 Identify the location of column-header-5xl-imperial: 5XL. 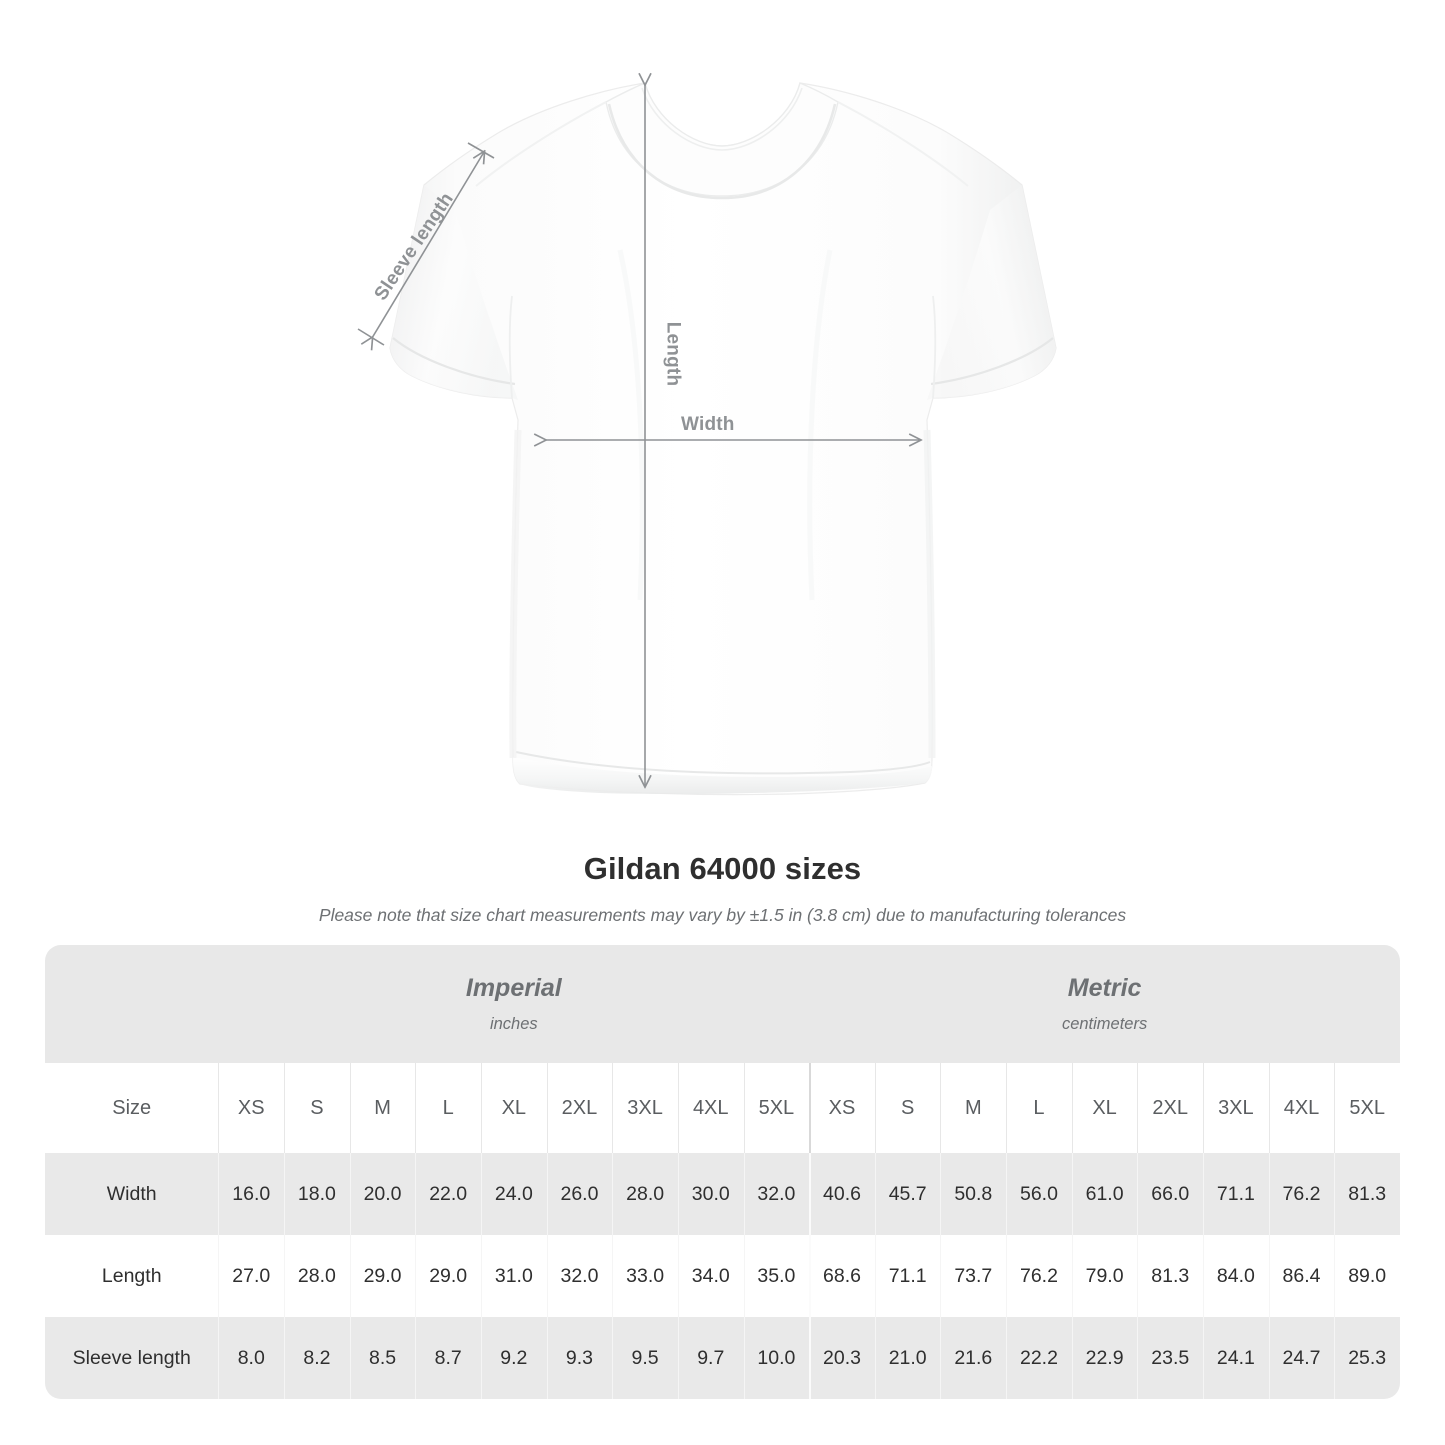
(776, 1108).